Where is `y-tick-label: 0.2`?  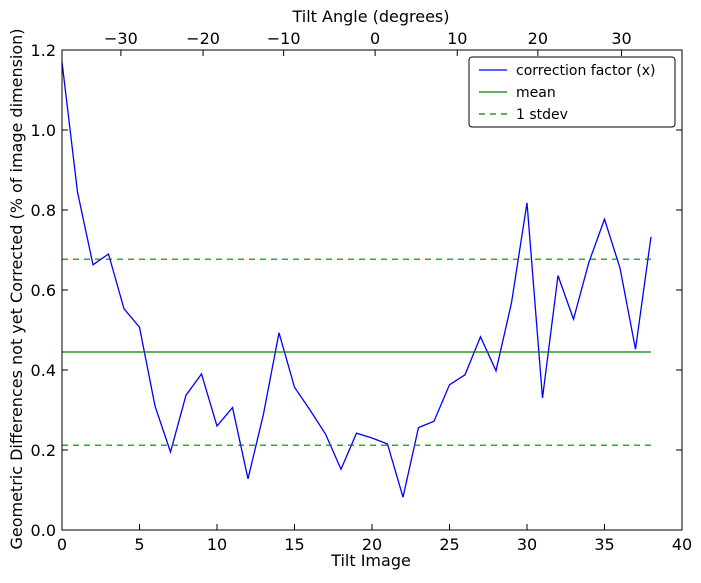 y-tick-label: 0.2 is located at coordinates (43, 450).